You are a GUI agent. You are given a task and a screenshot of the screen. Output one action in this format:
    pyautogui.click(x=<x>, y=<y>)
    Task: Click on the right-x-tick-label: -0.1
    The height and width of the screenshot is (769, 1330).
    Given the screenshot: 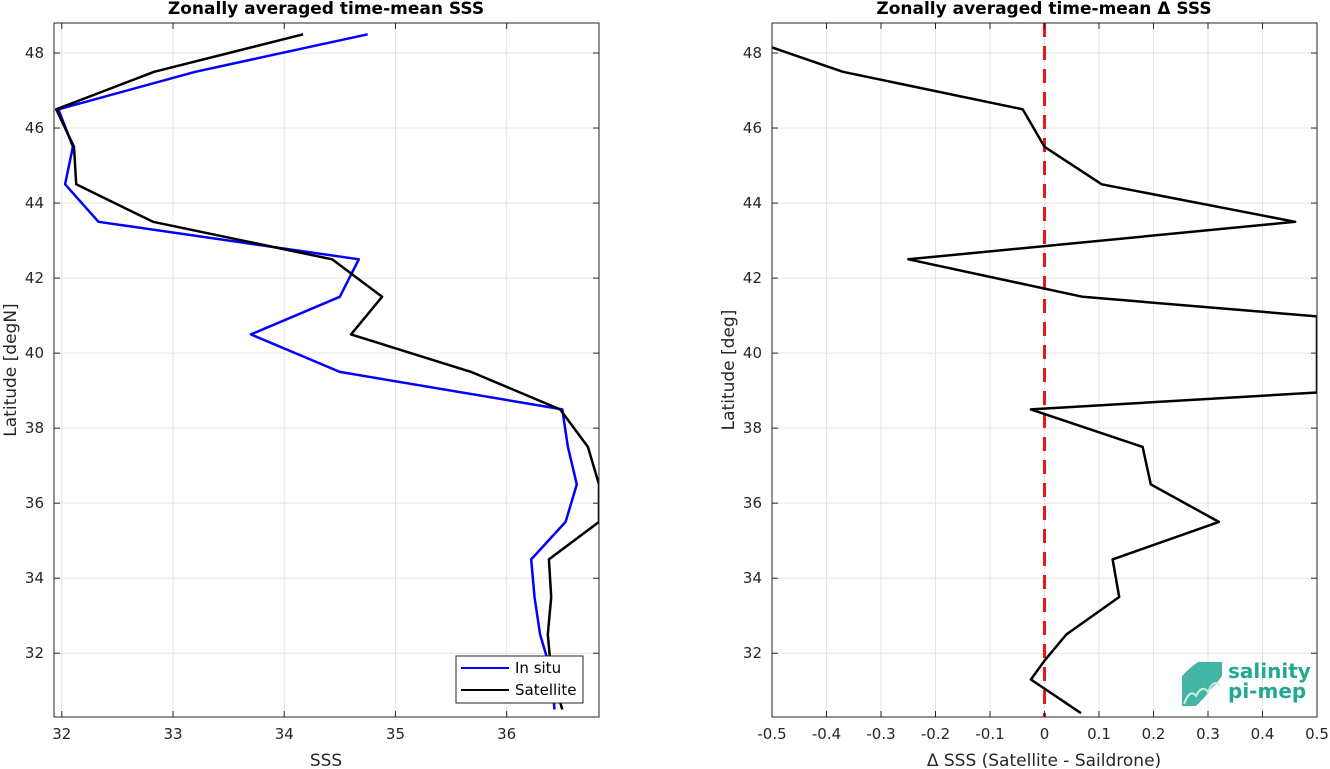 What is the action you would take?
    pyautogui.click(x=989, y=734)
    